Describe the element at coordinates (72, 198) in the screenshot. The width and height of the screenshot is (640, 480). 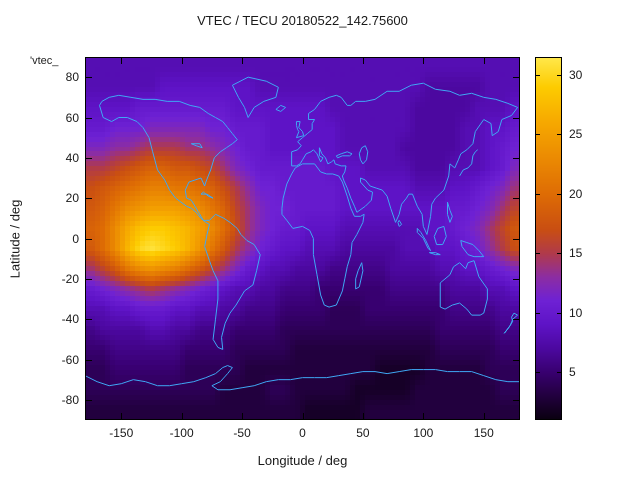
I see `y-tick-label: 20` at that location.